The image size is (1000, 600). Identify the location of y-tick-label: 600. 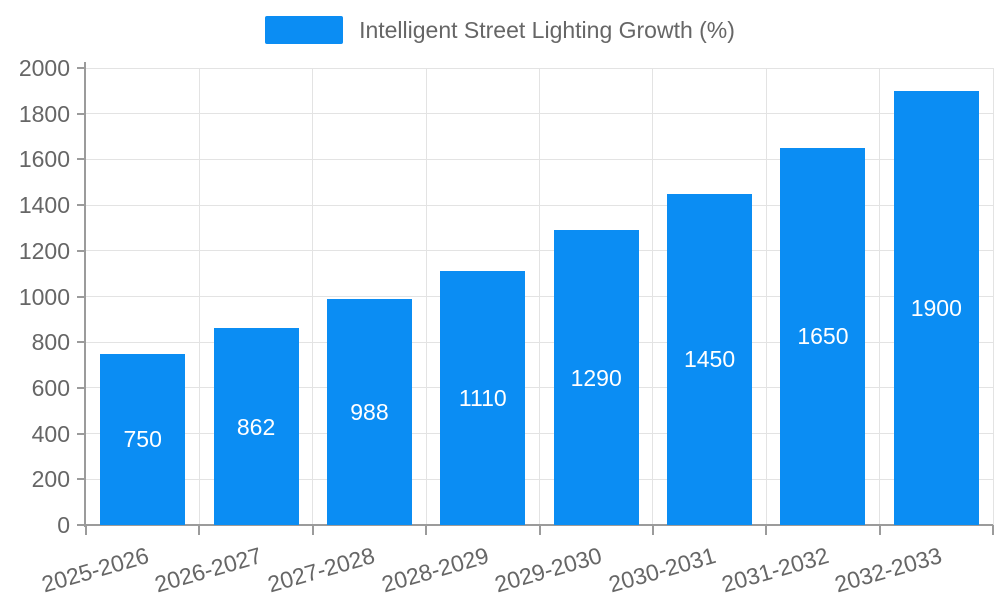
(50, 387).